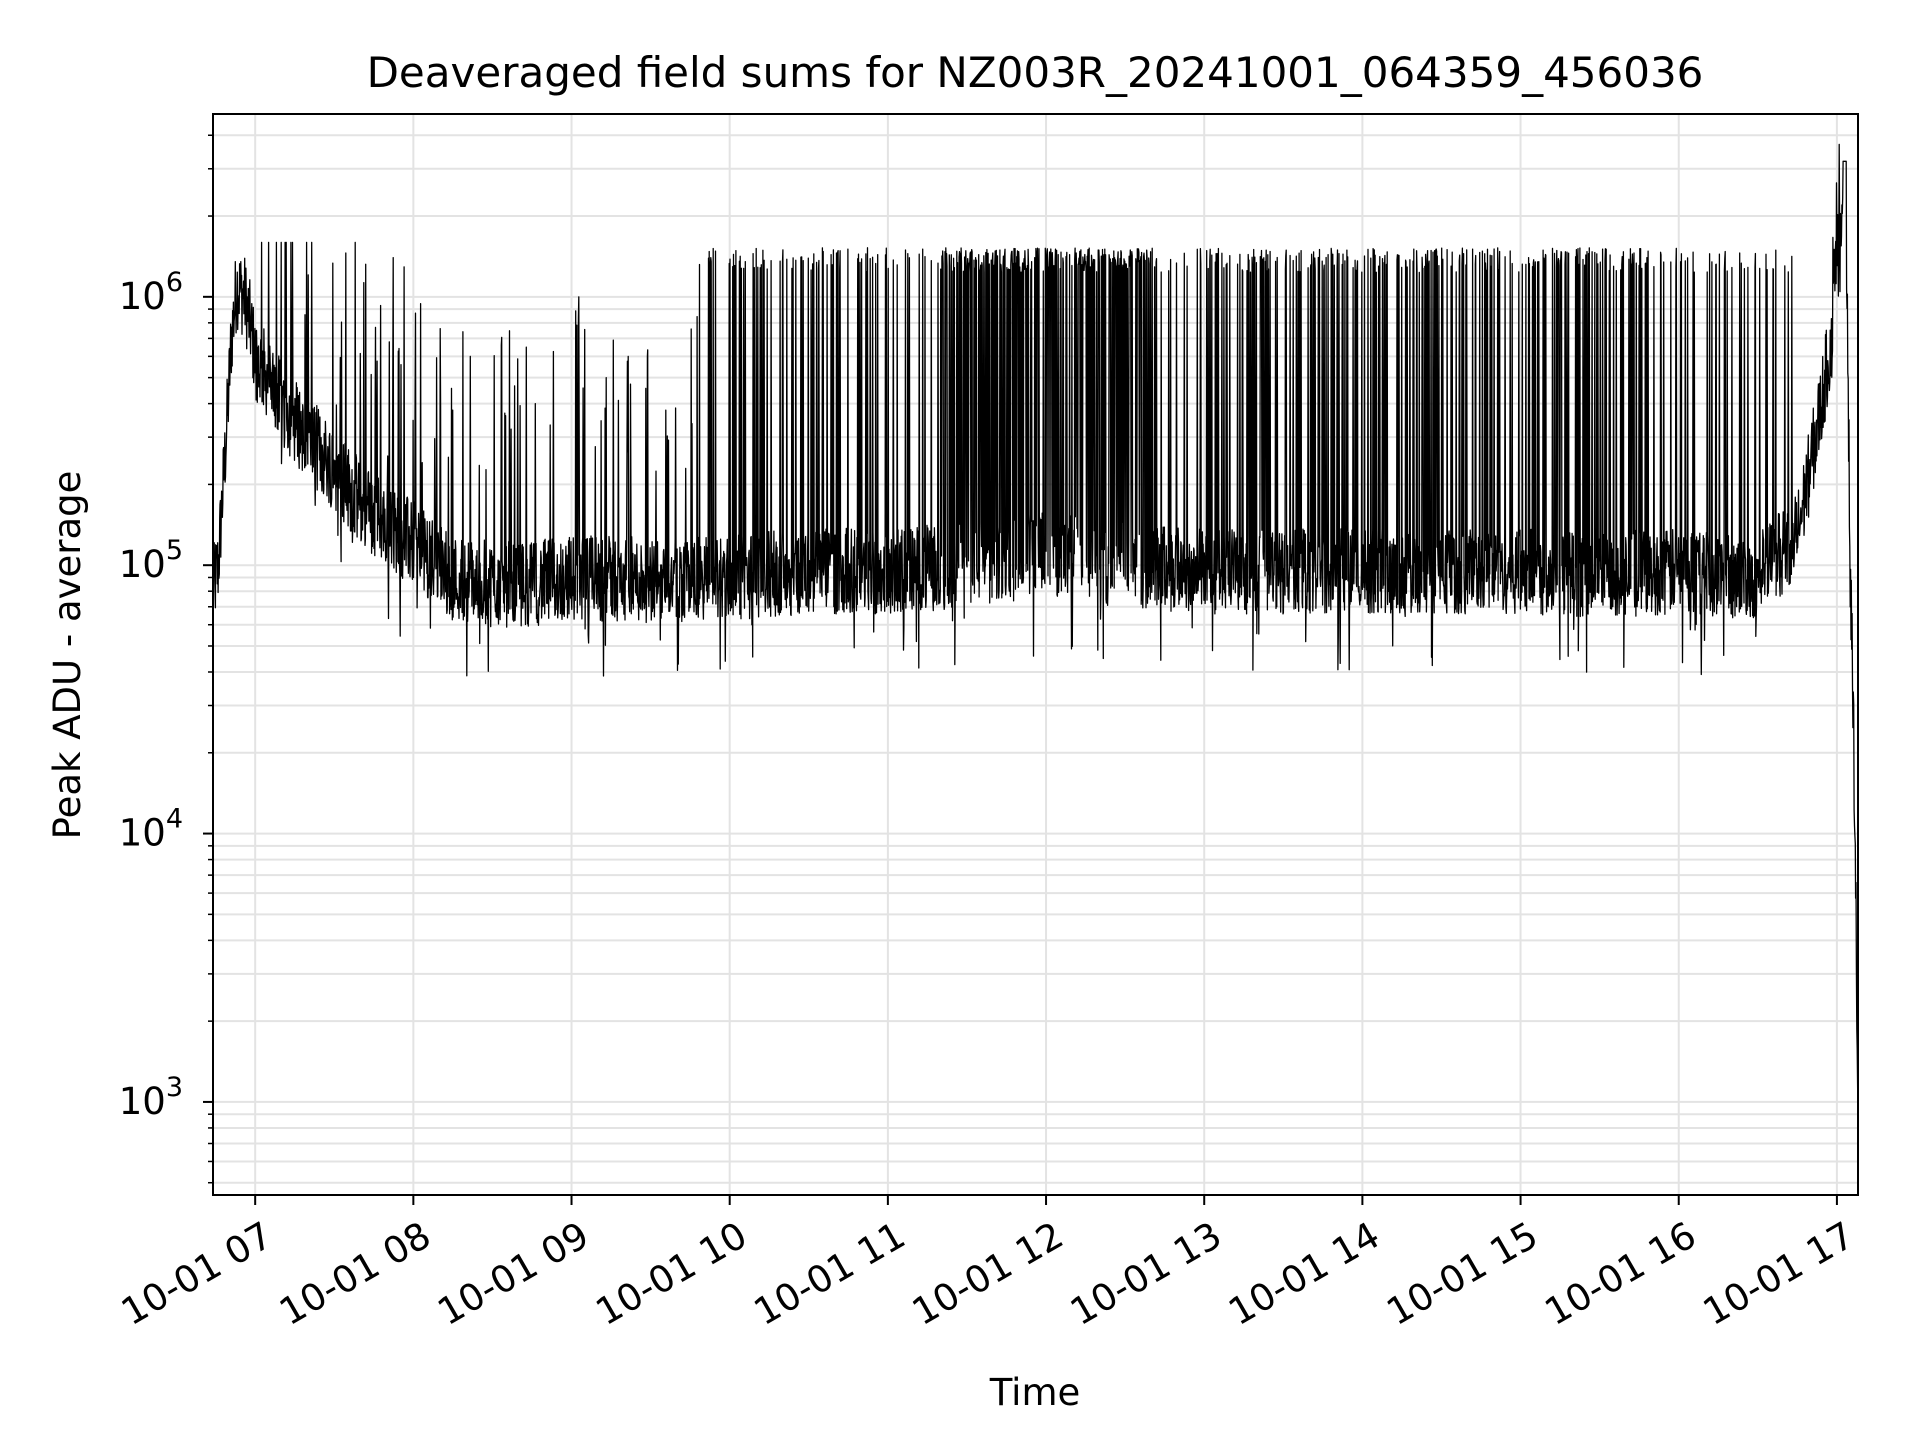 This screenshot has height=1440, width=1920. I want to click on x-tick-label: 10-01 08, so click(355, 1274).